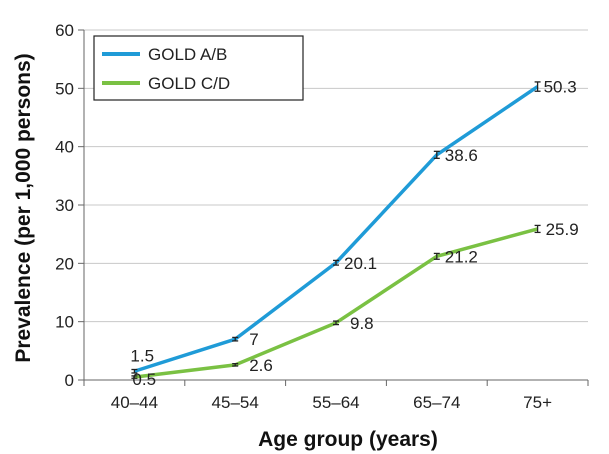  Describe the element at coordinates (235, 402) in the screenshot. I see `x-tick-label: 45–54` at that location.